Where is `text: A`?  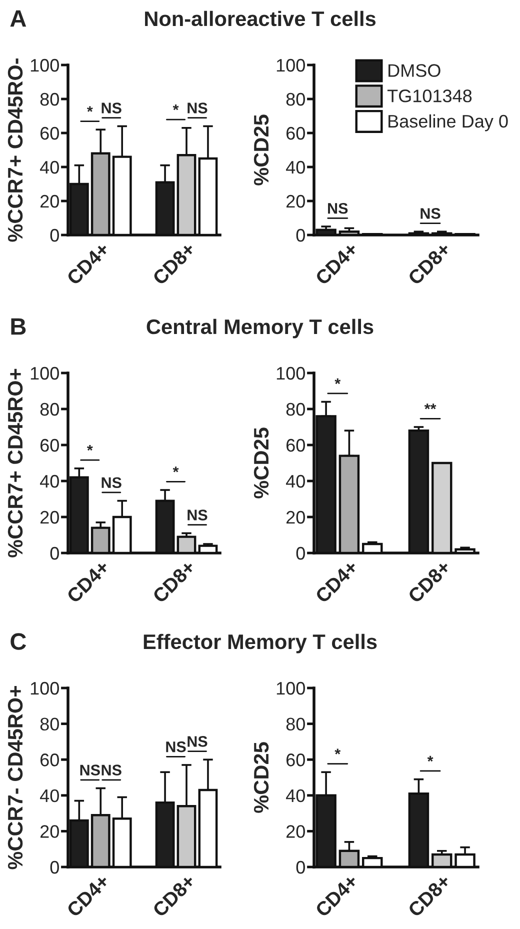 text: A is located at coordinates (18, 18).